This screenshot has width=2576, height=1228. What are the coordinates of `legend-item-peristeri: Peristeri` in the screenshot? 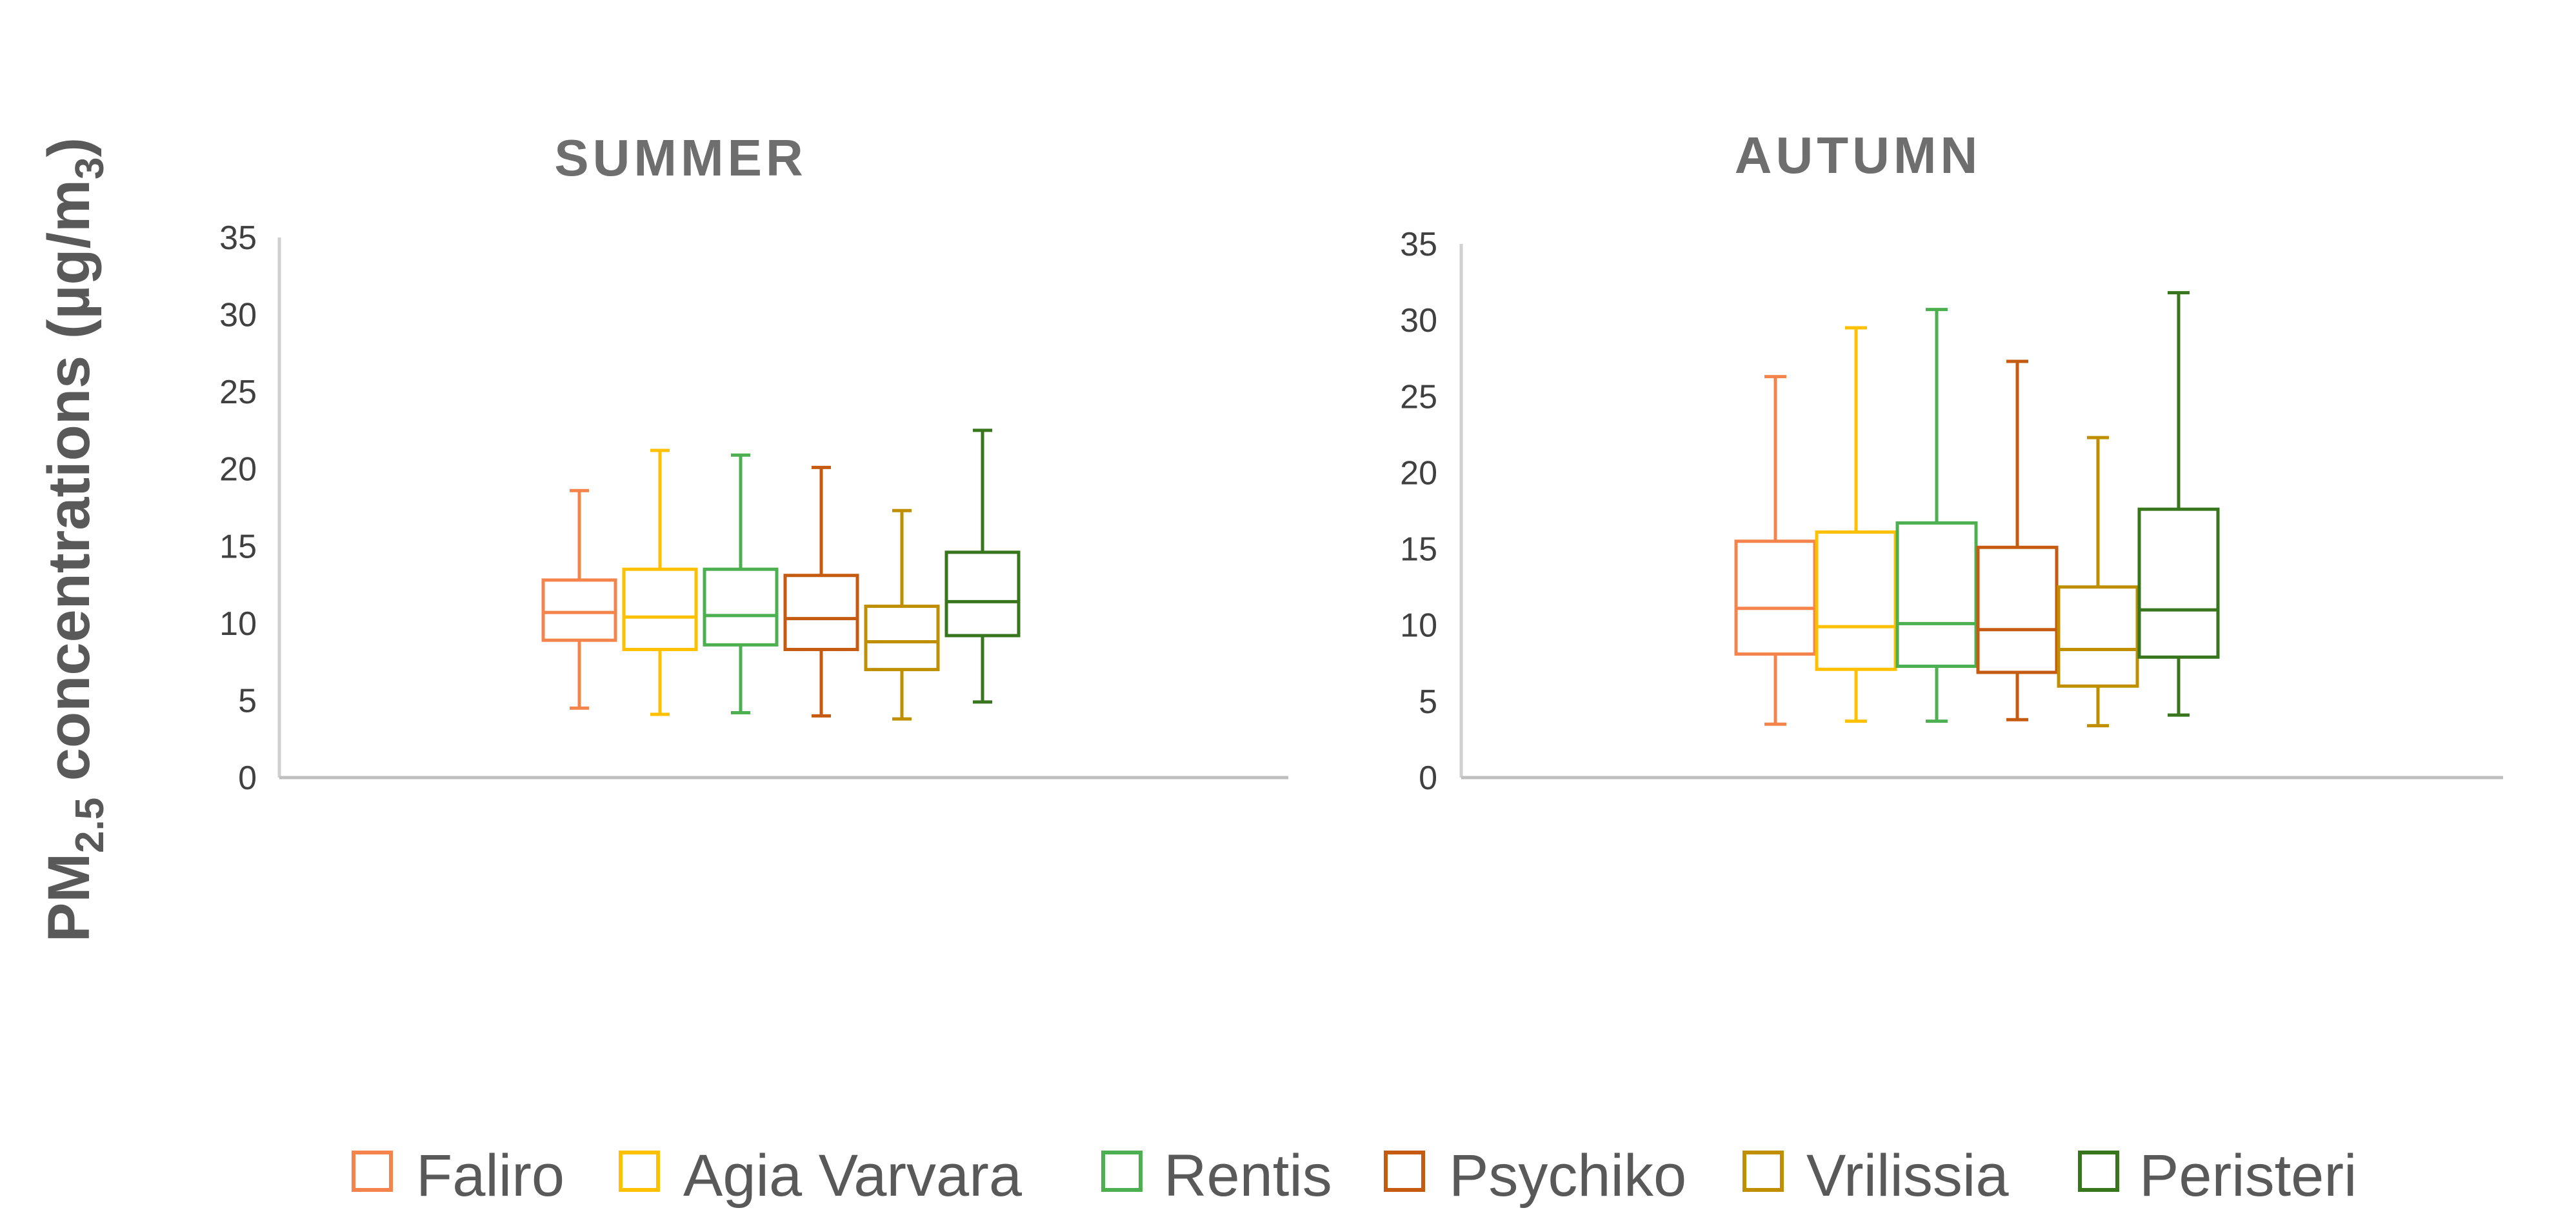 It's located at (2217, 1176).